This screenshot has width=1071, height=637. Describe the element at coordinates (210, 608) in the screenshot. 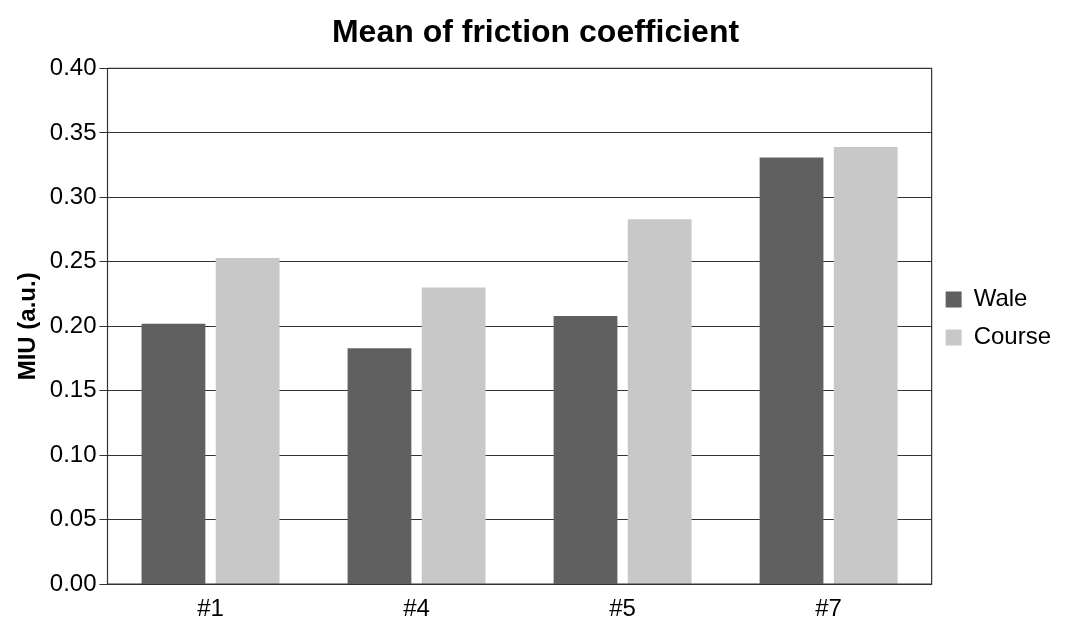

I see `x-tick-label: #1` at that location.